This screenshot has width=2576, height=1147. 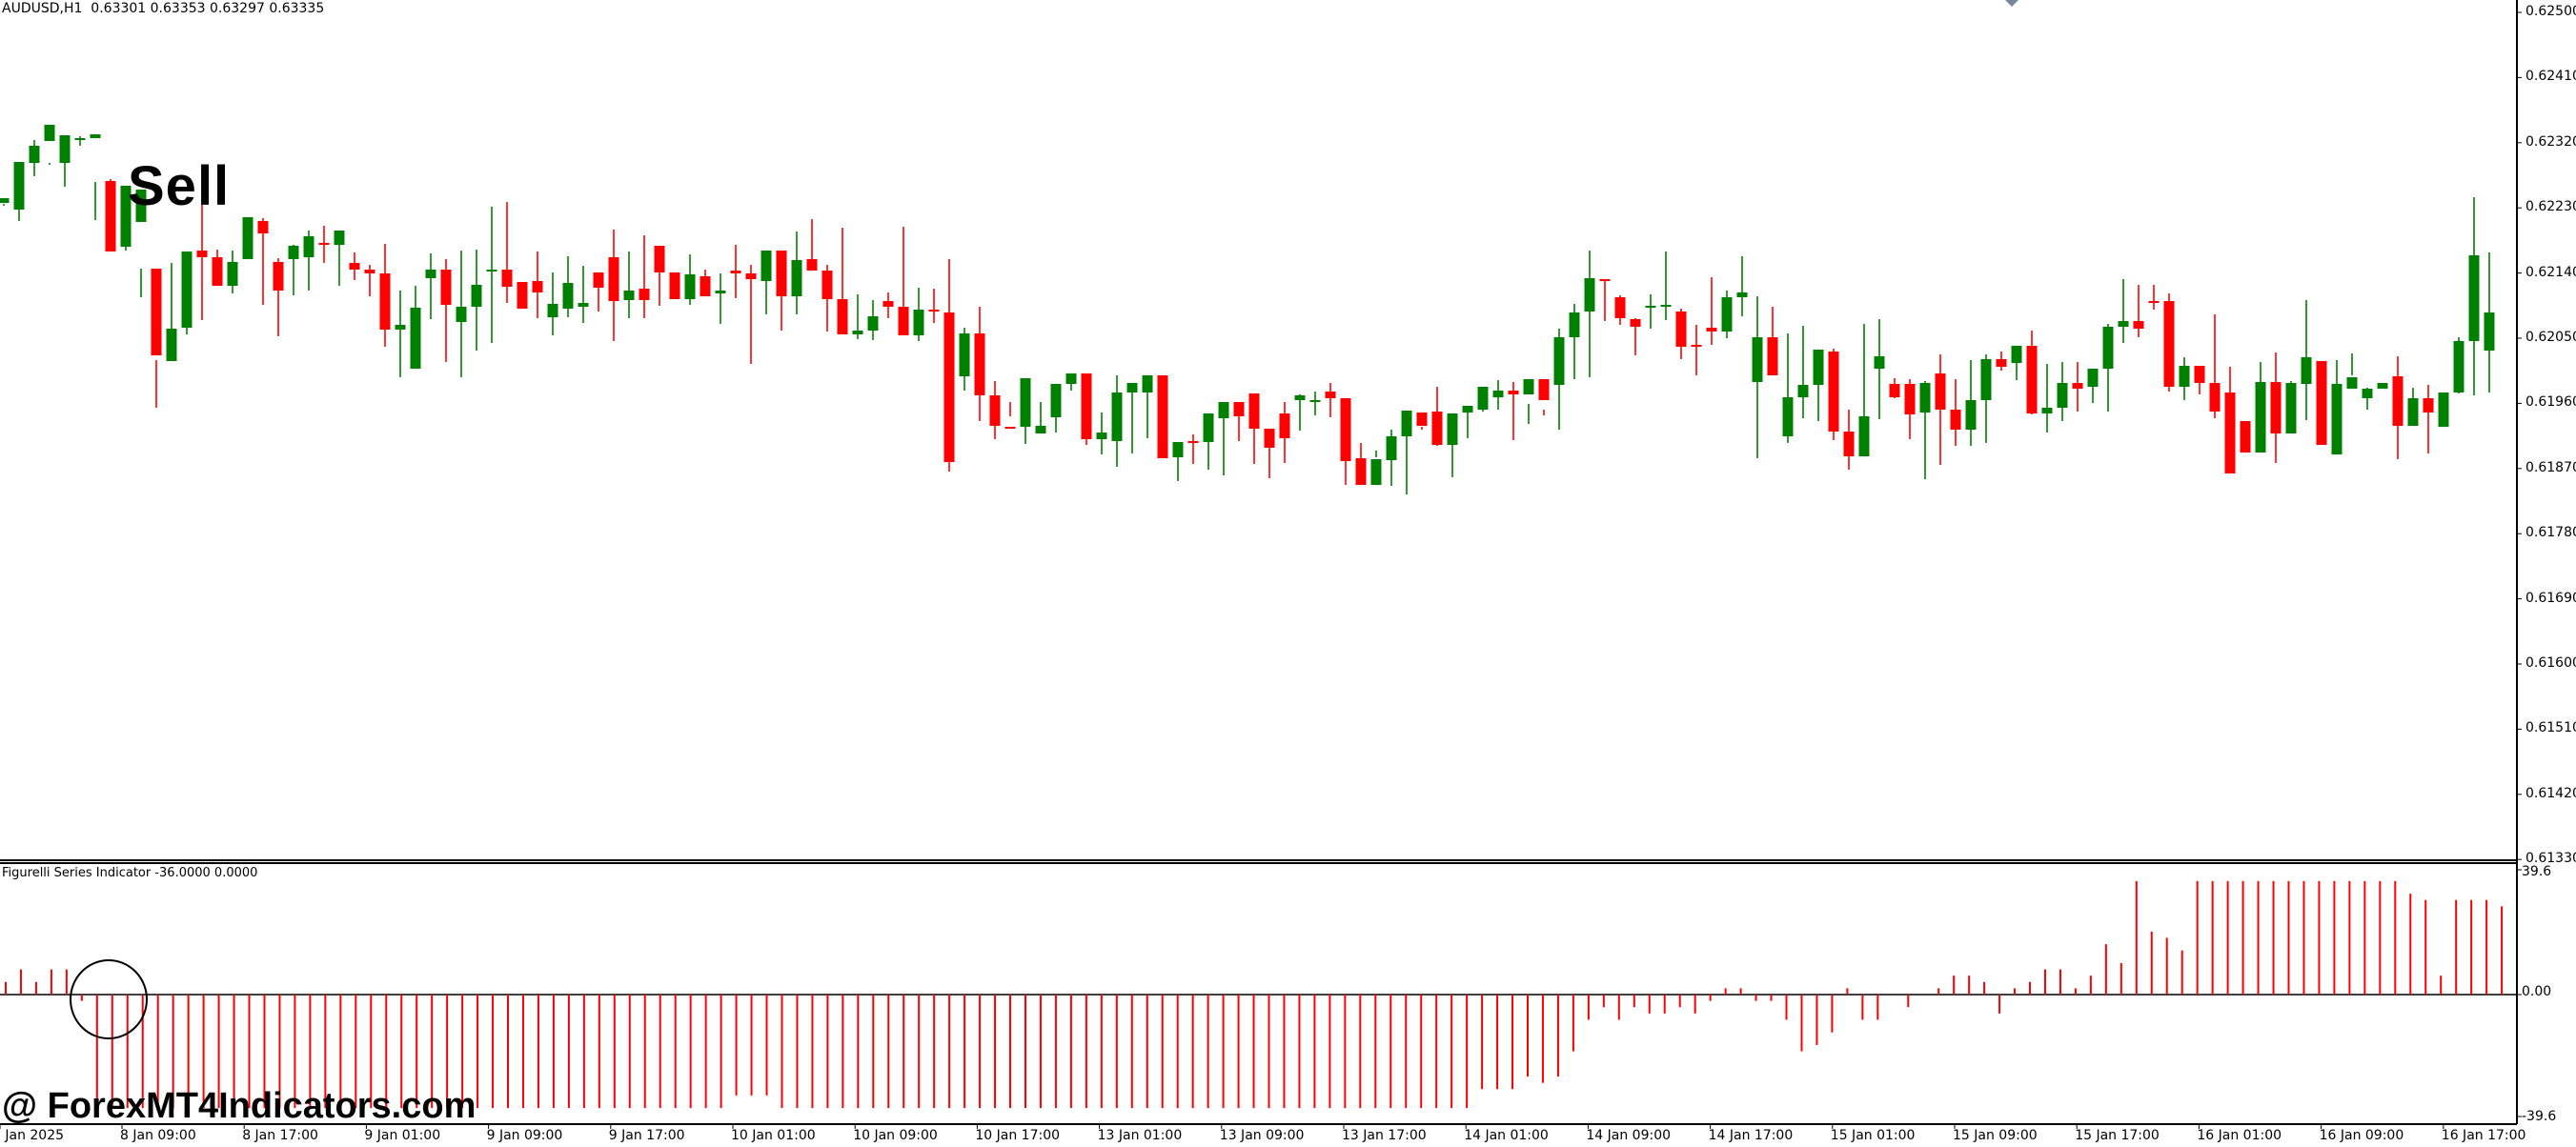 What do you see at coordinates (2537, 871) in the screenshot?
I see `indicator-axis-top: 39.6` at bounding box center [2537, 871].